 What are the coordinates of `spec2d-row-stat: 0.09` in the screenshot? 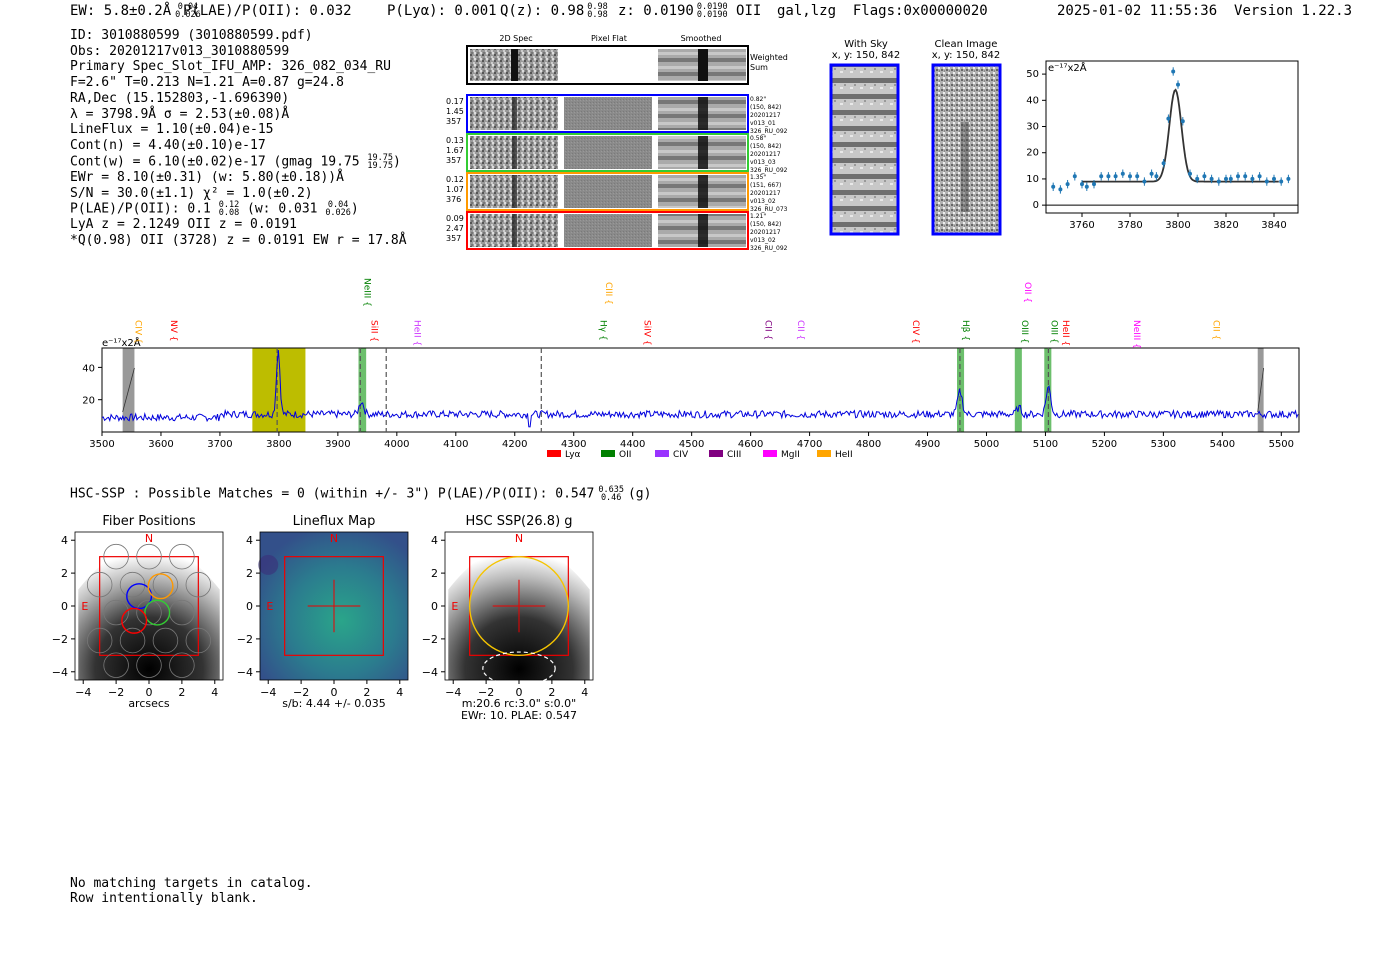 It's located at (455, 218).